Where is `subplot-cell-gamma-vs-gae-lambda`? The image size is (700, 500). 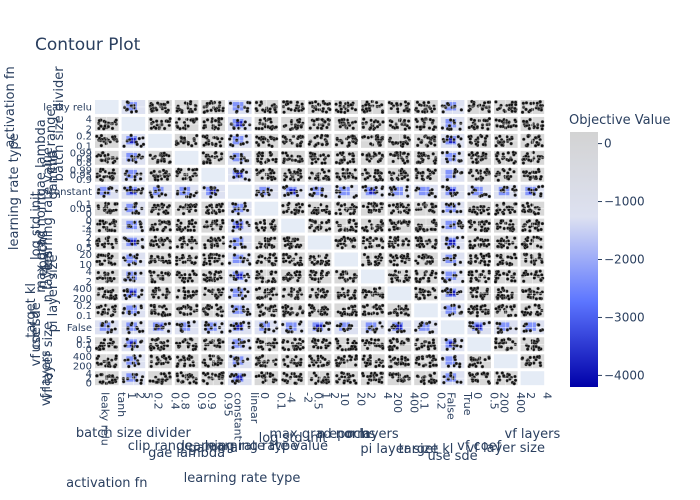 subplot-cell-gamma-vs-gae-lambda is located at coordinates (186, 174).